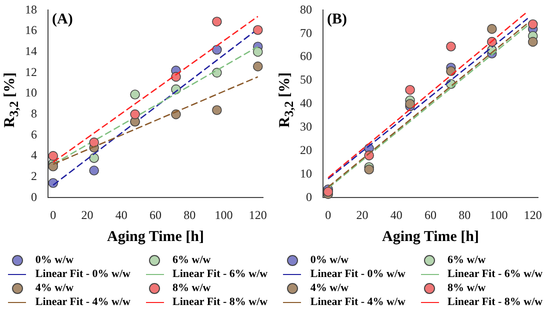 Image resolution: width=550 pixels, height=334 pixels. Describe the element at coordinates (31, 51) in the screenshot. I see `y-tick-label: 14` at that location.